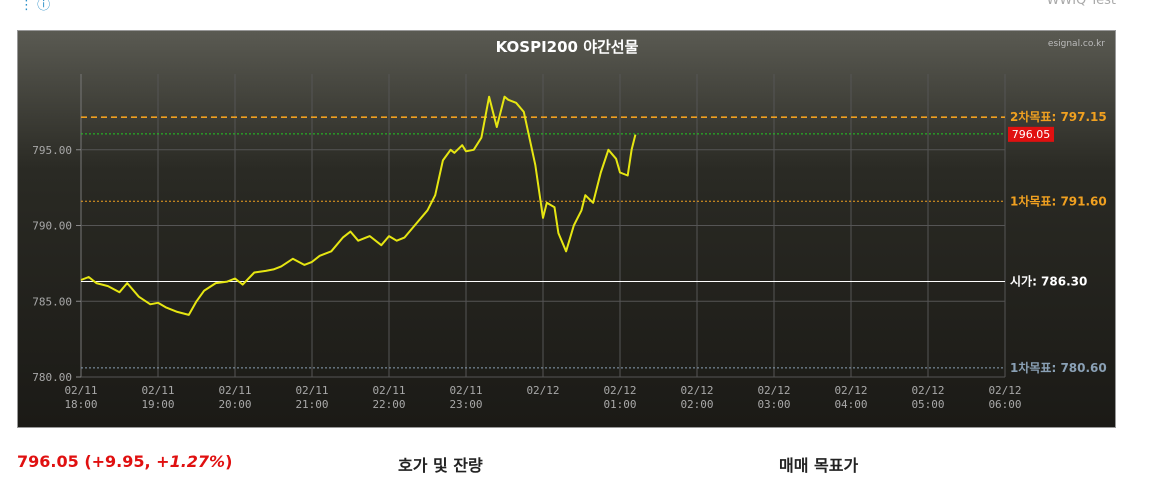 The image size is (1166, 483). What do you see at coordinates (465, 404) in the screenshot?
I see `x-tick-time: 23:00` at bounding box center [465, 404].